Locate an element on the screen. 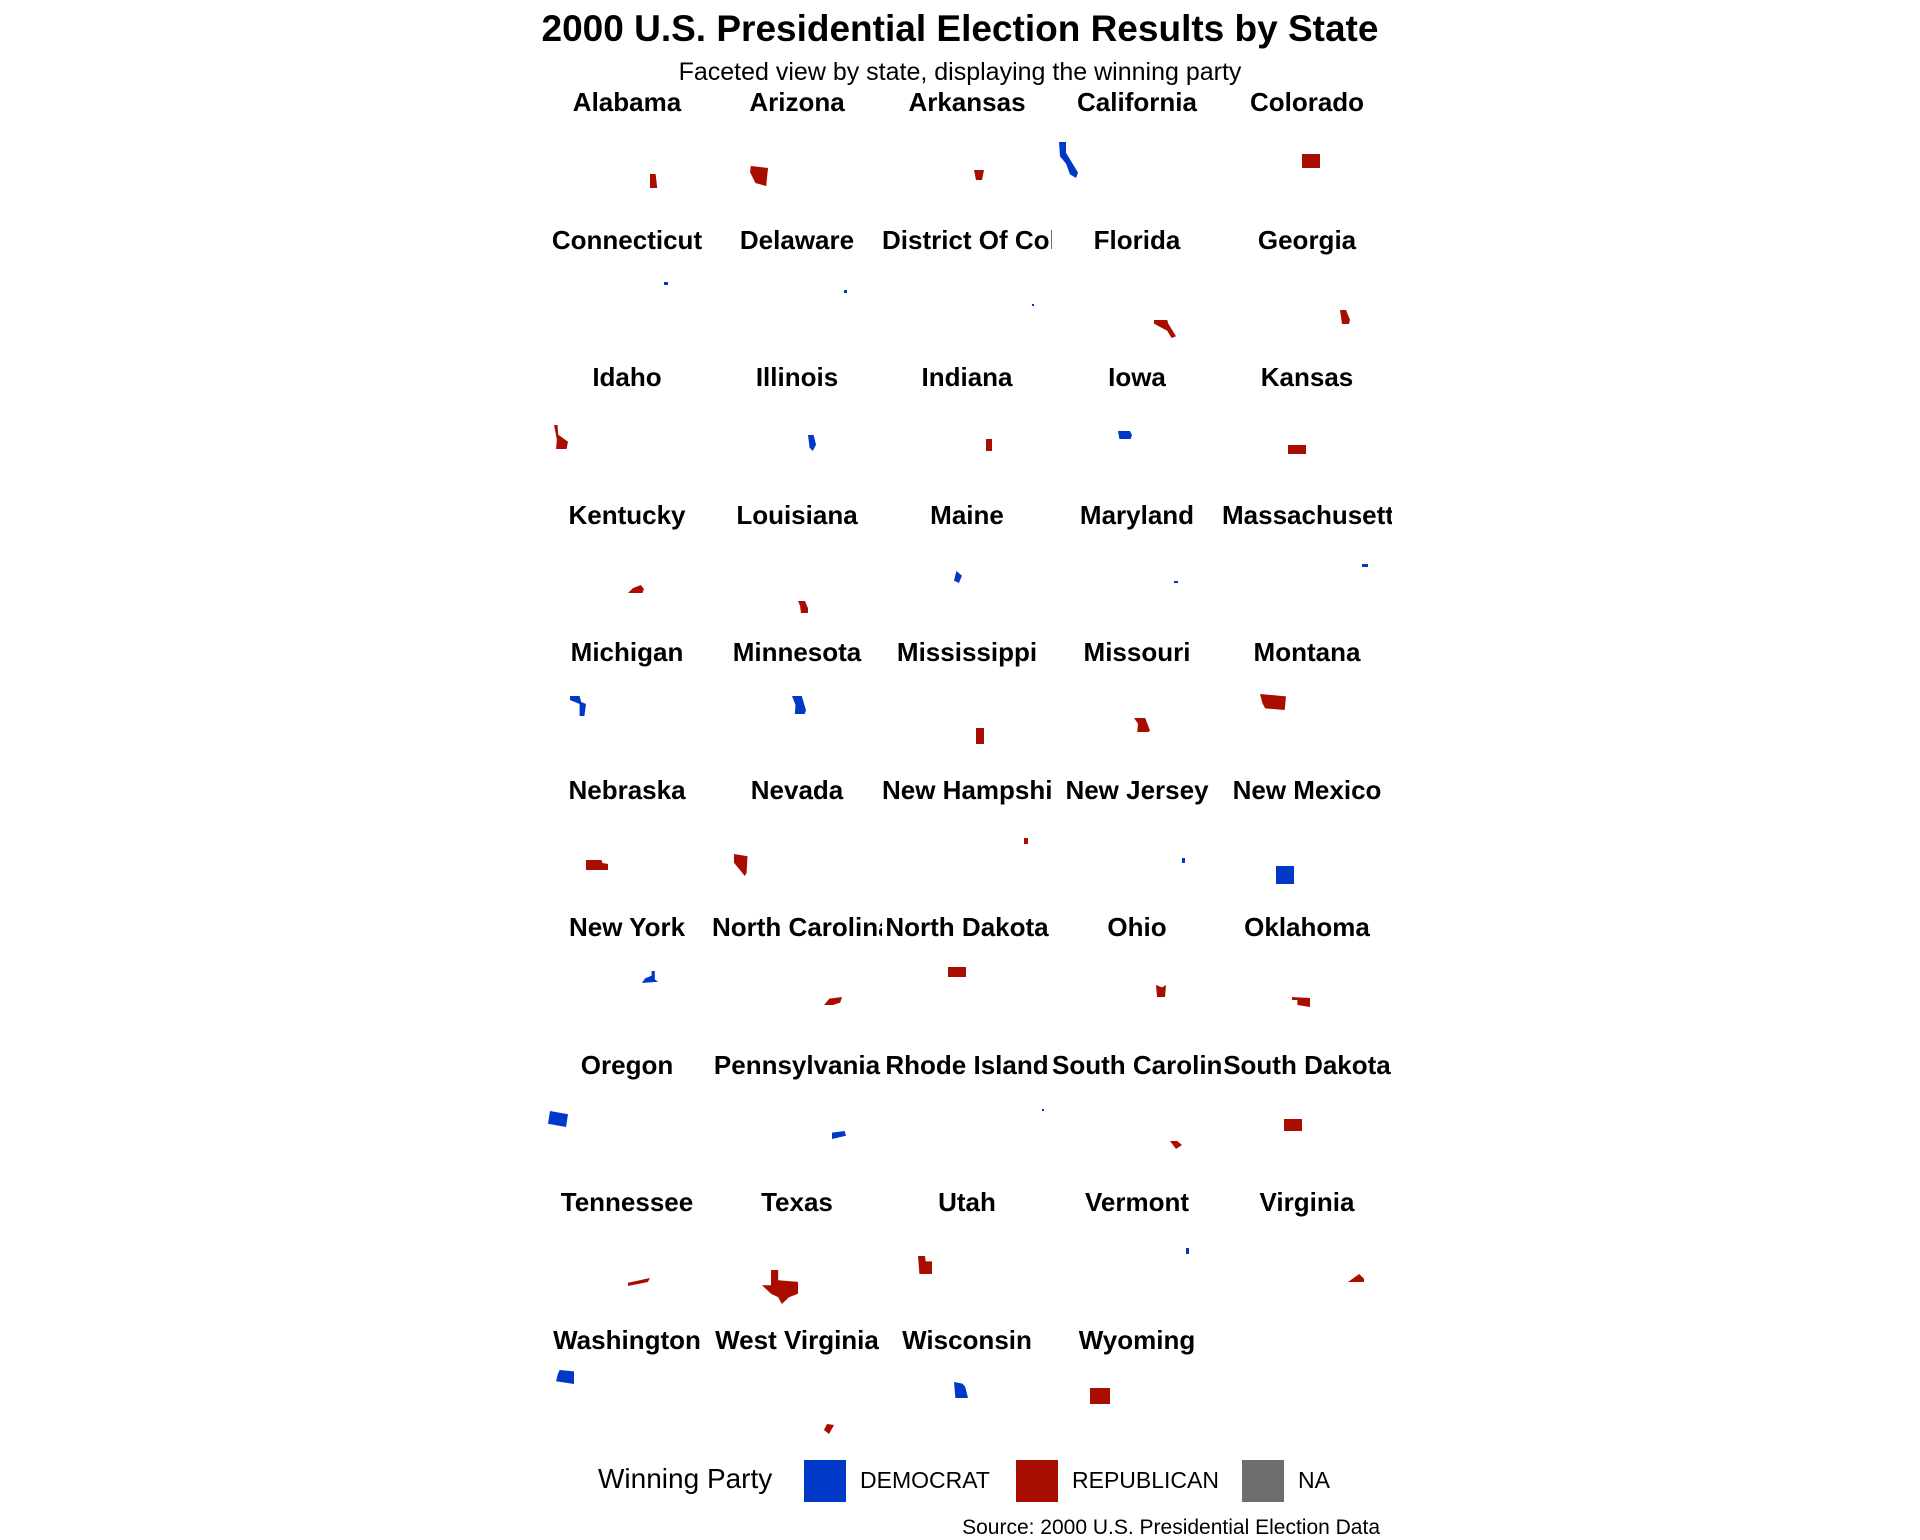 The image size is (1920, 1540). facet-label: District Of Columbia is located at coordinates (967, 239).